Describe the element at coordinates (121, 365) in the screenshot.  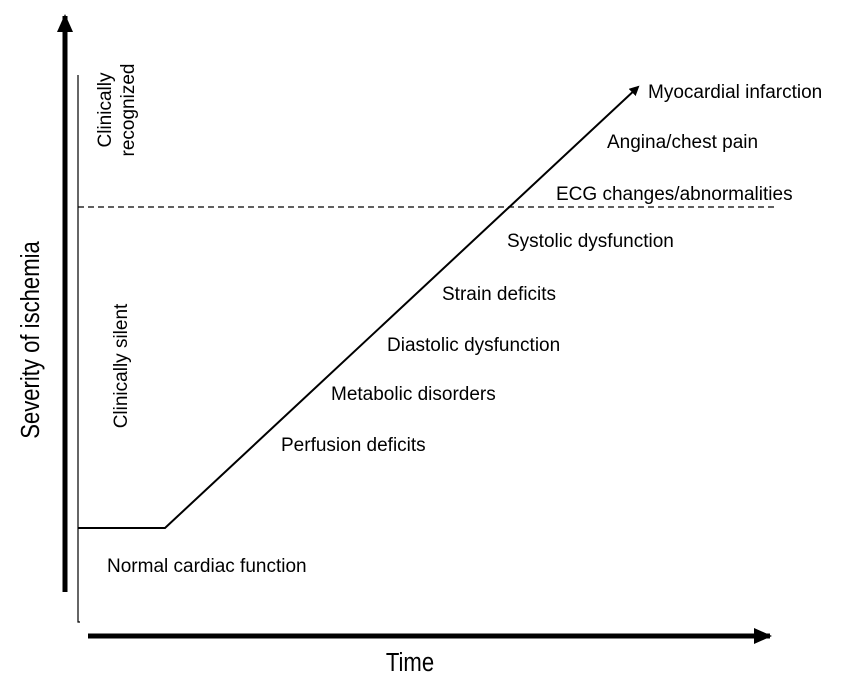
I see `zone-label: Clinically silent` at that location.